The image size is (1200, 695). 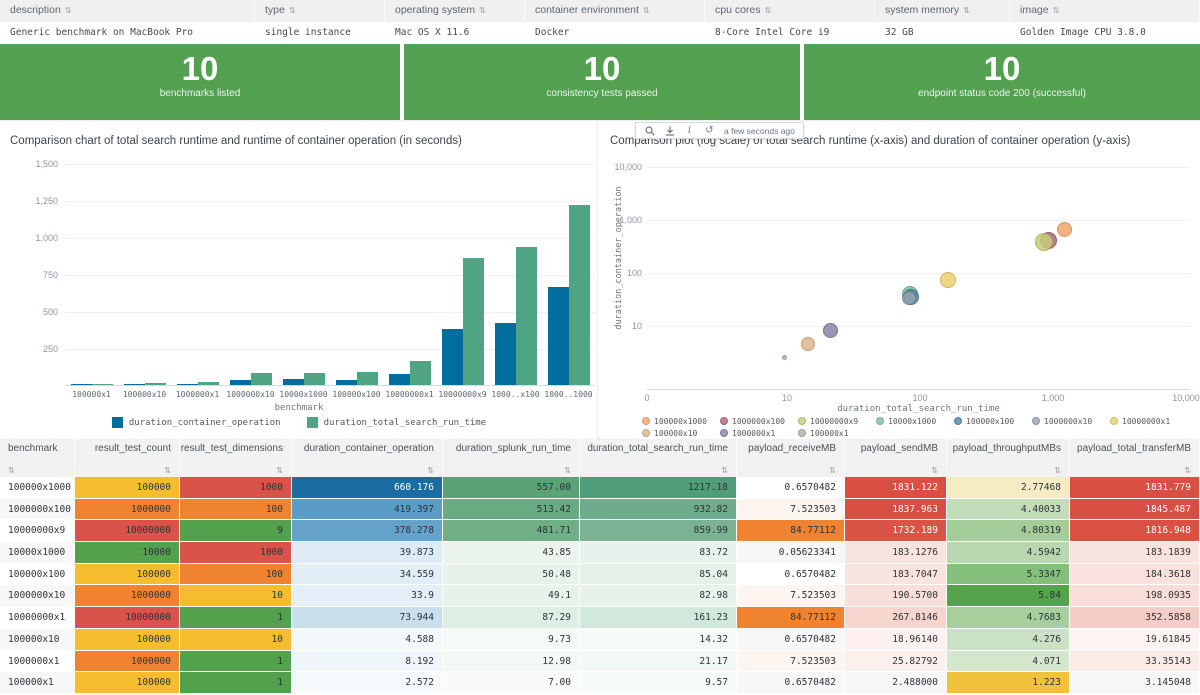 What do you see at coordinates (807, 343) in the screenshot?
I see `scatter-point-100000x10` at bounding box center [807, 343].